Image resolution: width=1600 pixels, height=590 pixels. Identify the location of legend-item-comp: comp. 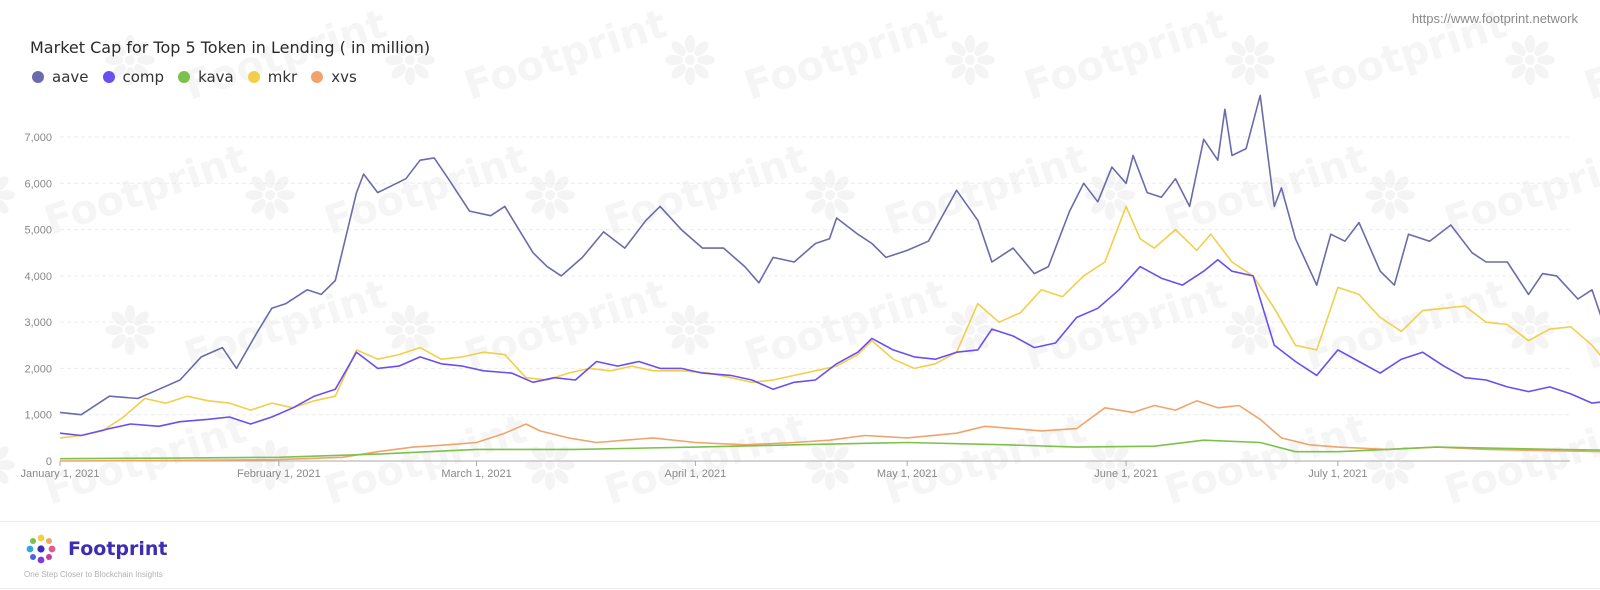
(133, 77).